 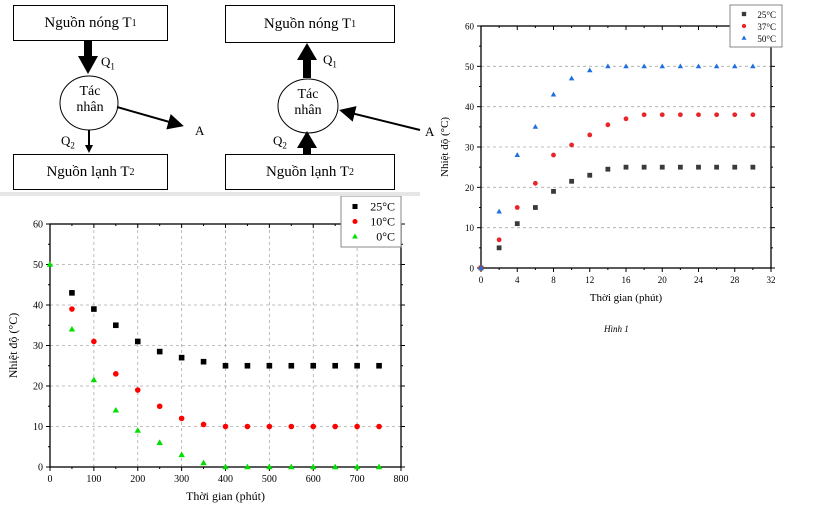 I want to click on hot-source-subscript: 1, so click(x=134, y=23).